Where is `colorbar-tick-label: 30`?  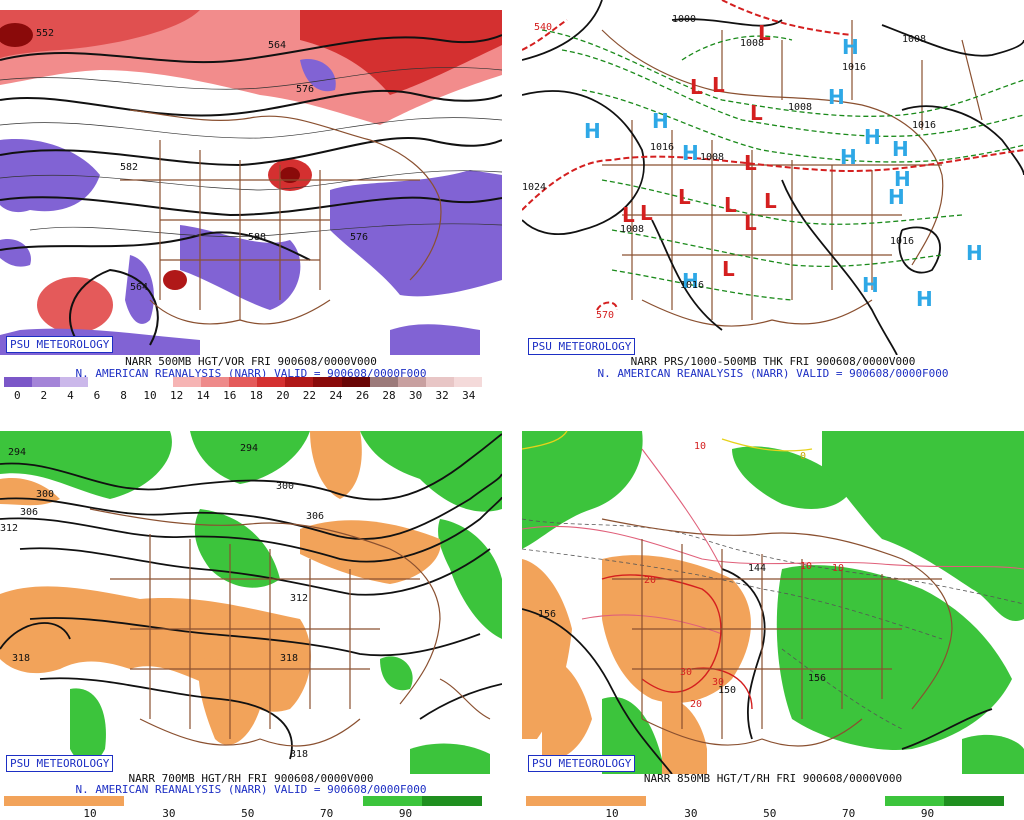 colorbar-tick-label: 30 is located at coordinates (415, 395).